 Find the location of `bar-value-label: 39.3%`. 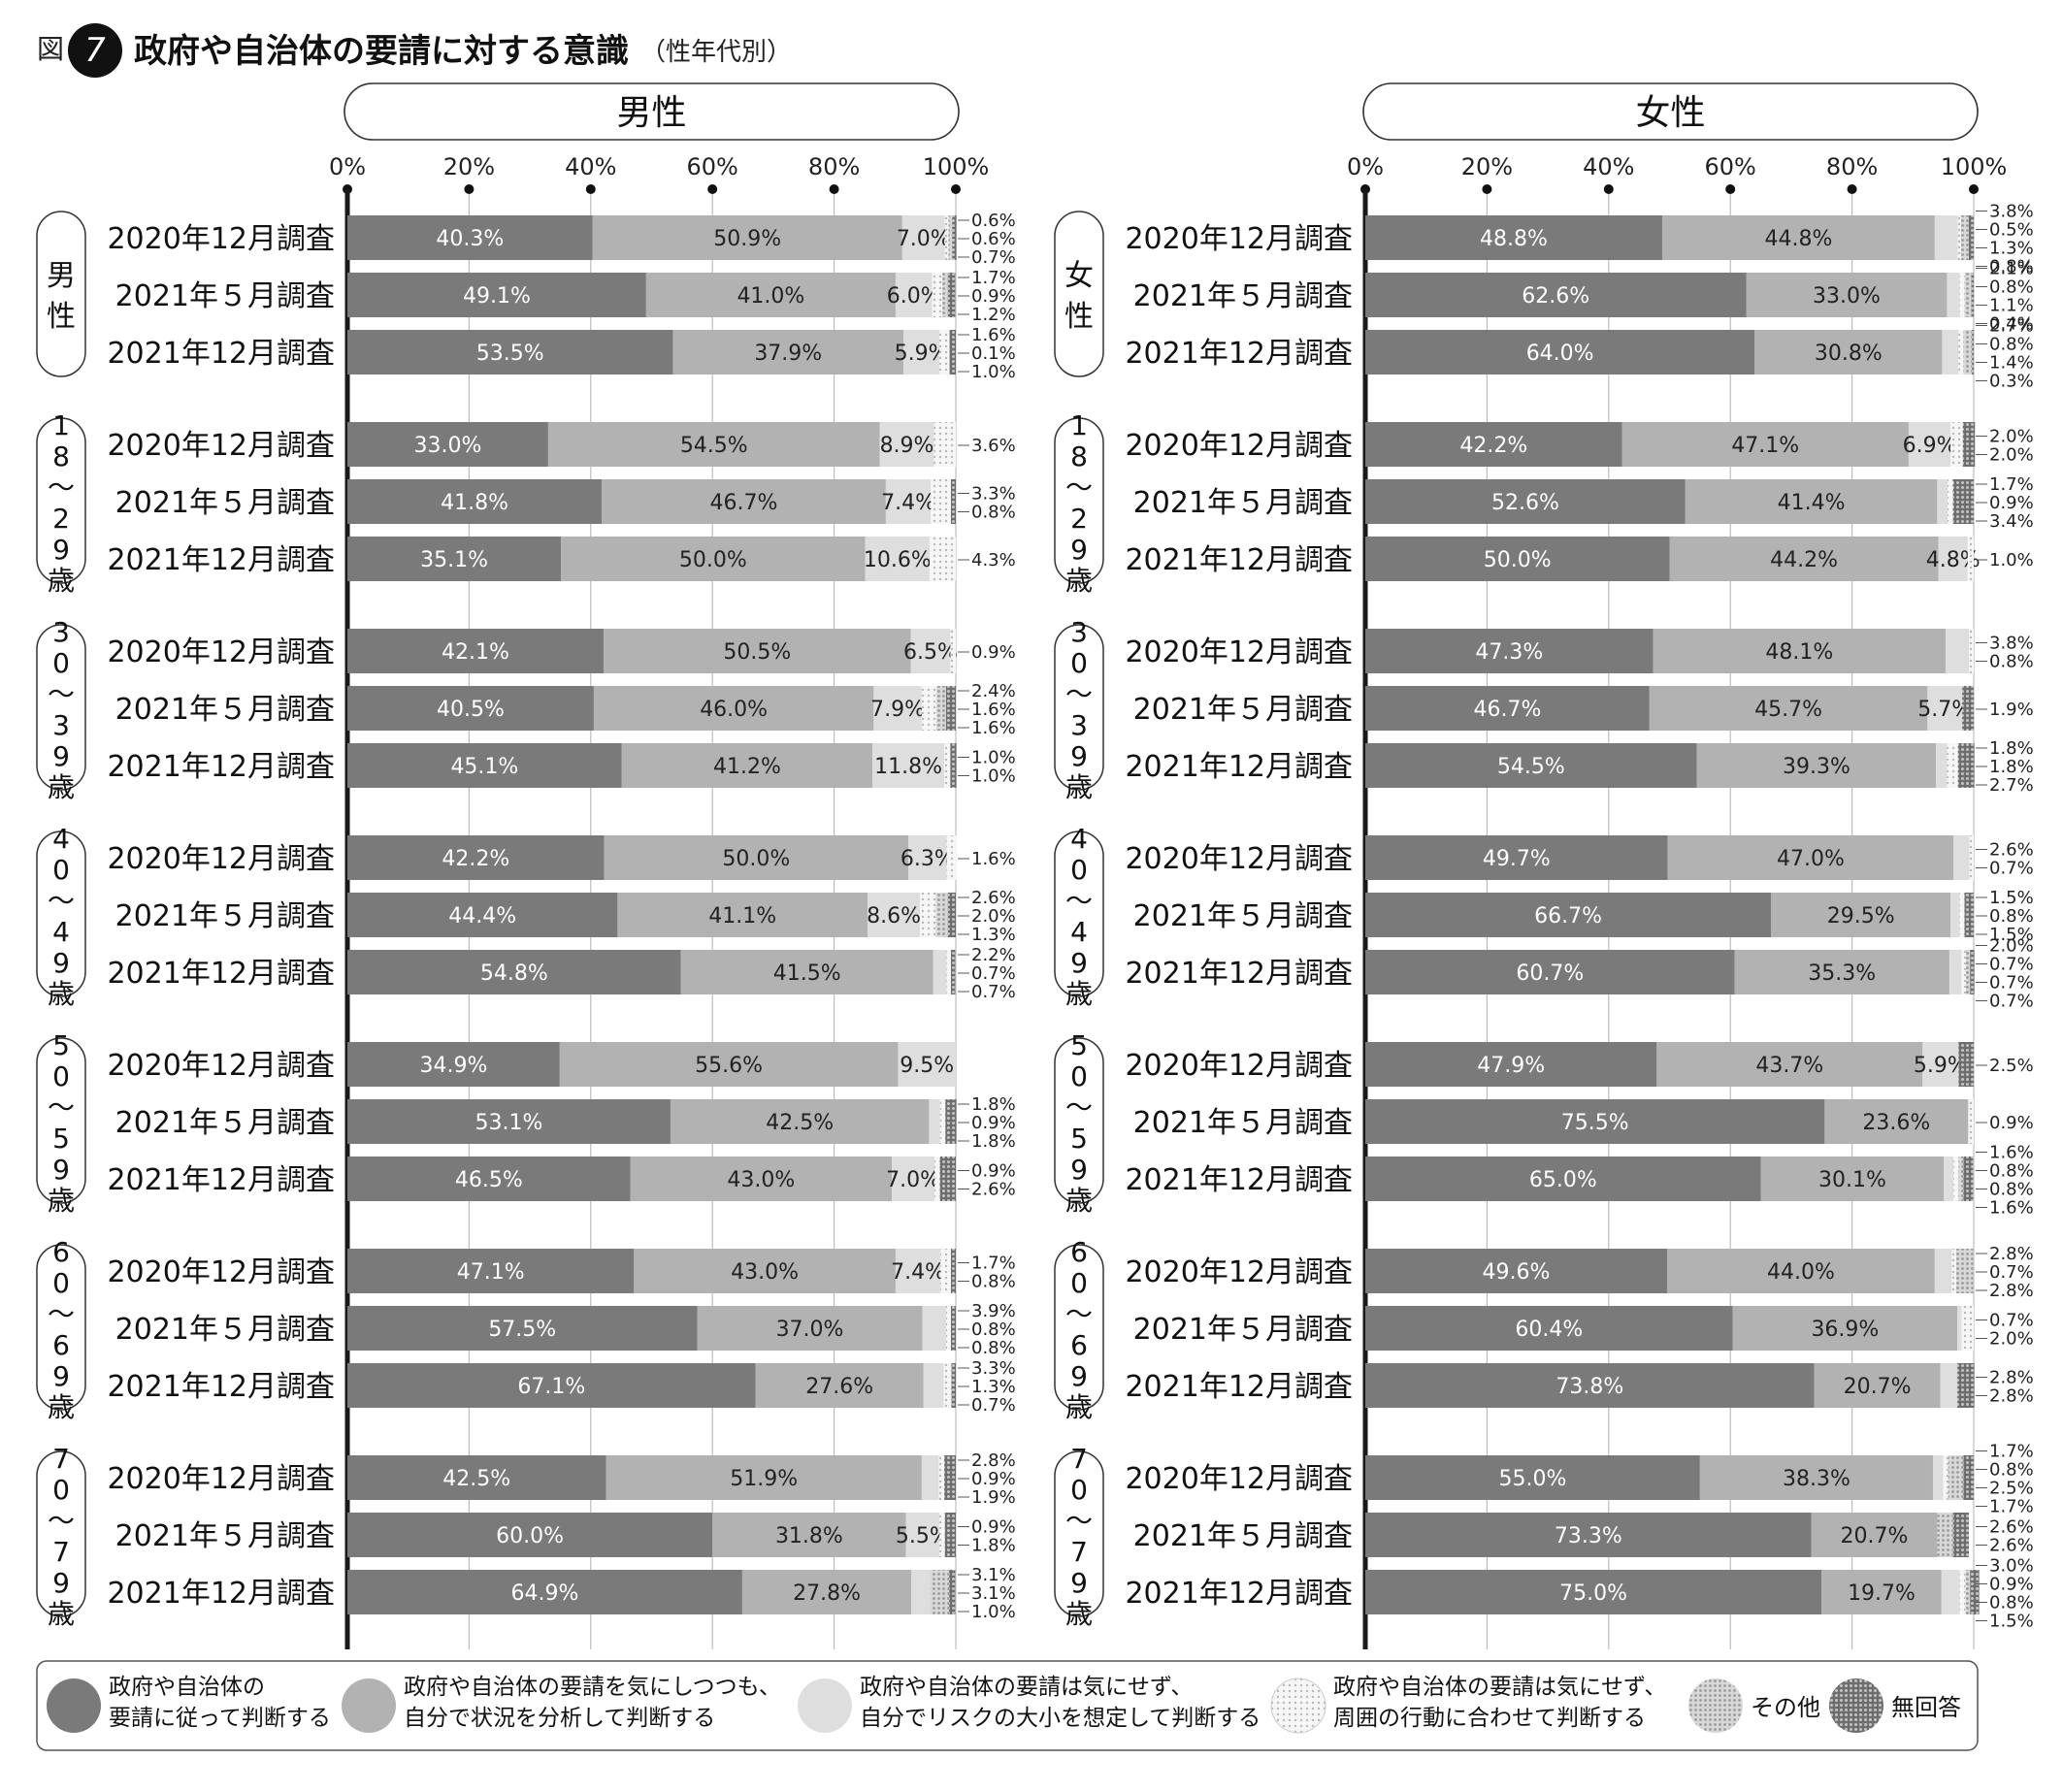

bar-value-label: 39.3% is located at coordinates (1816, 767).